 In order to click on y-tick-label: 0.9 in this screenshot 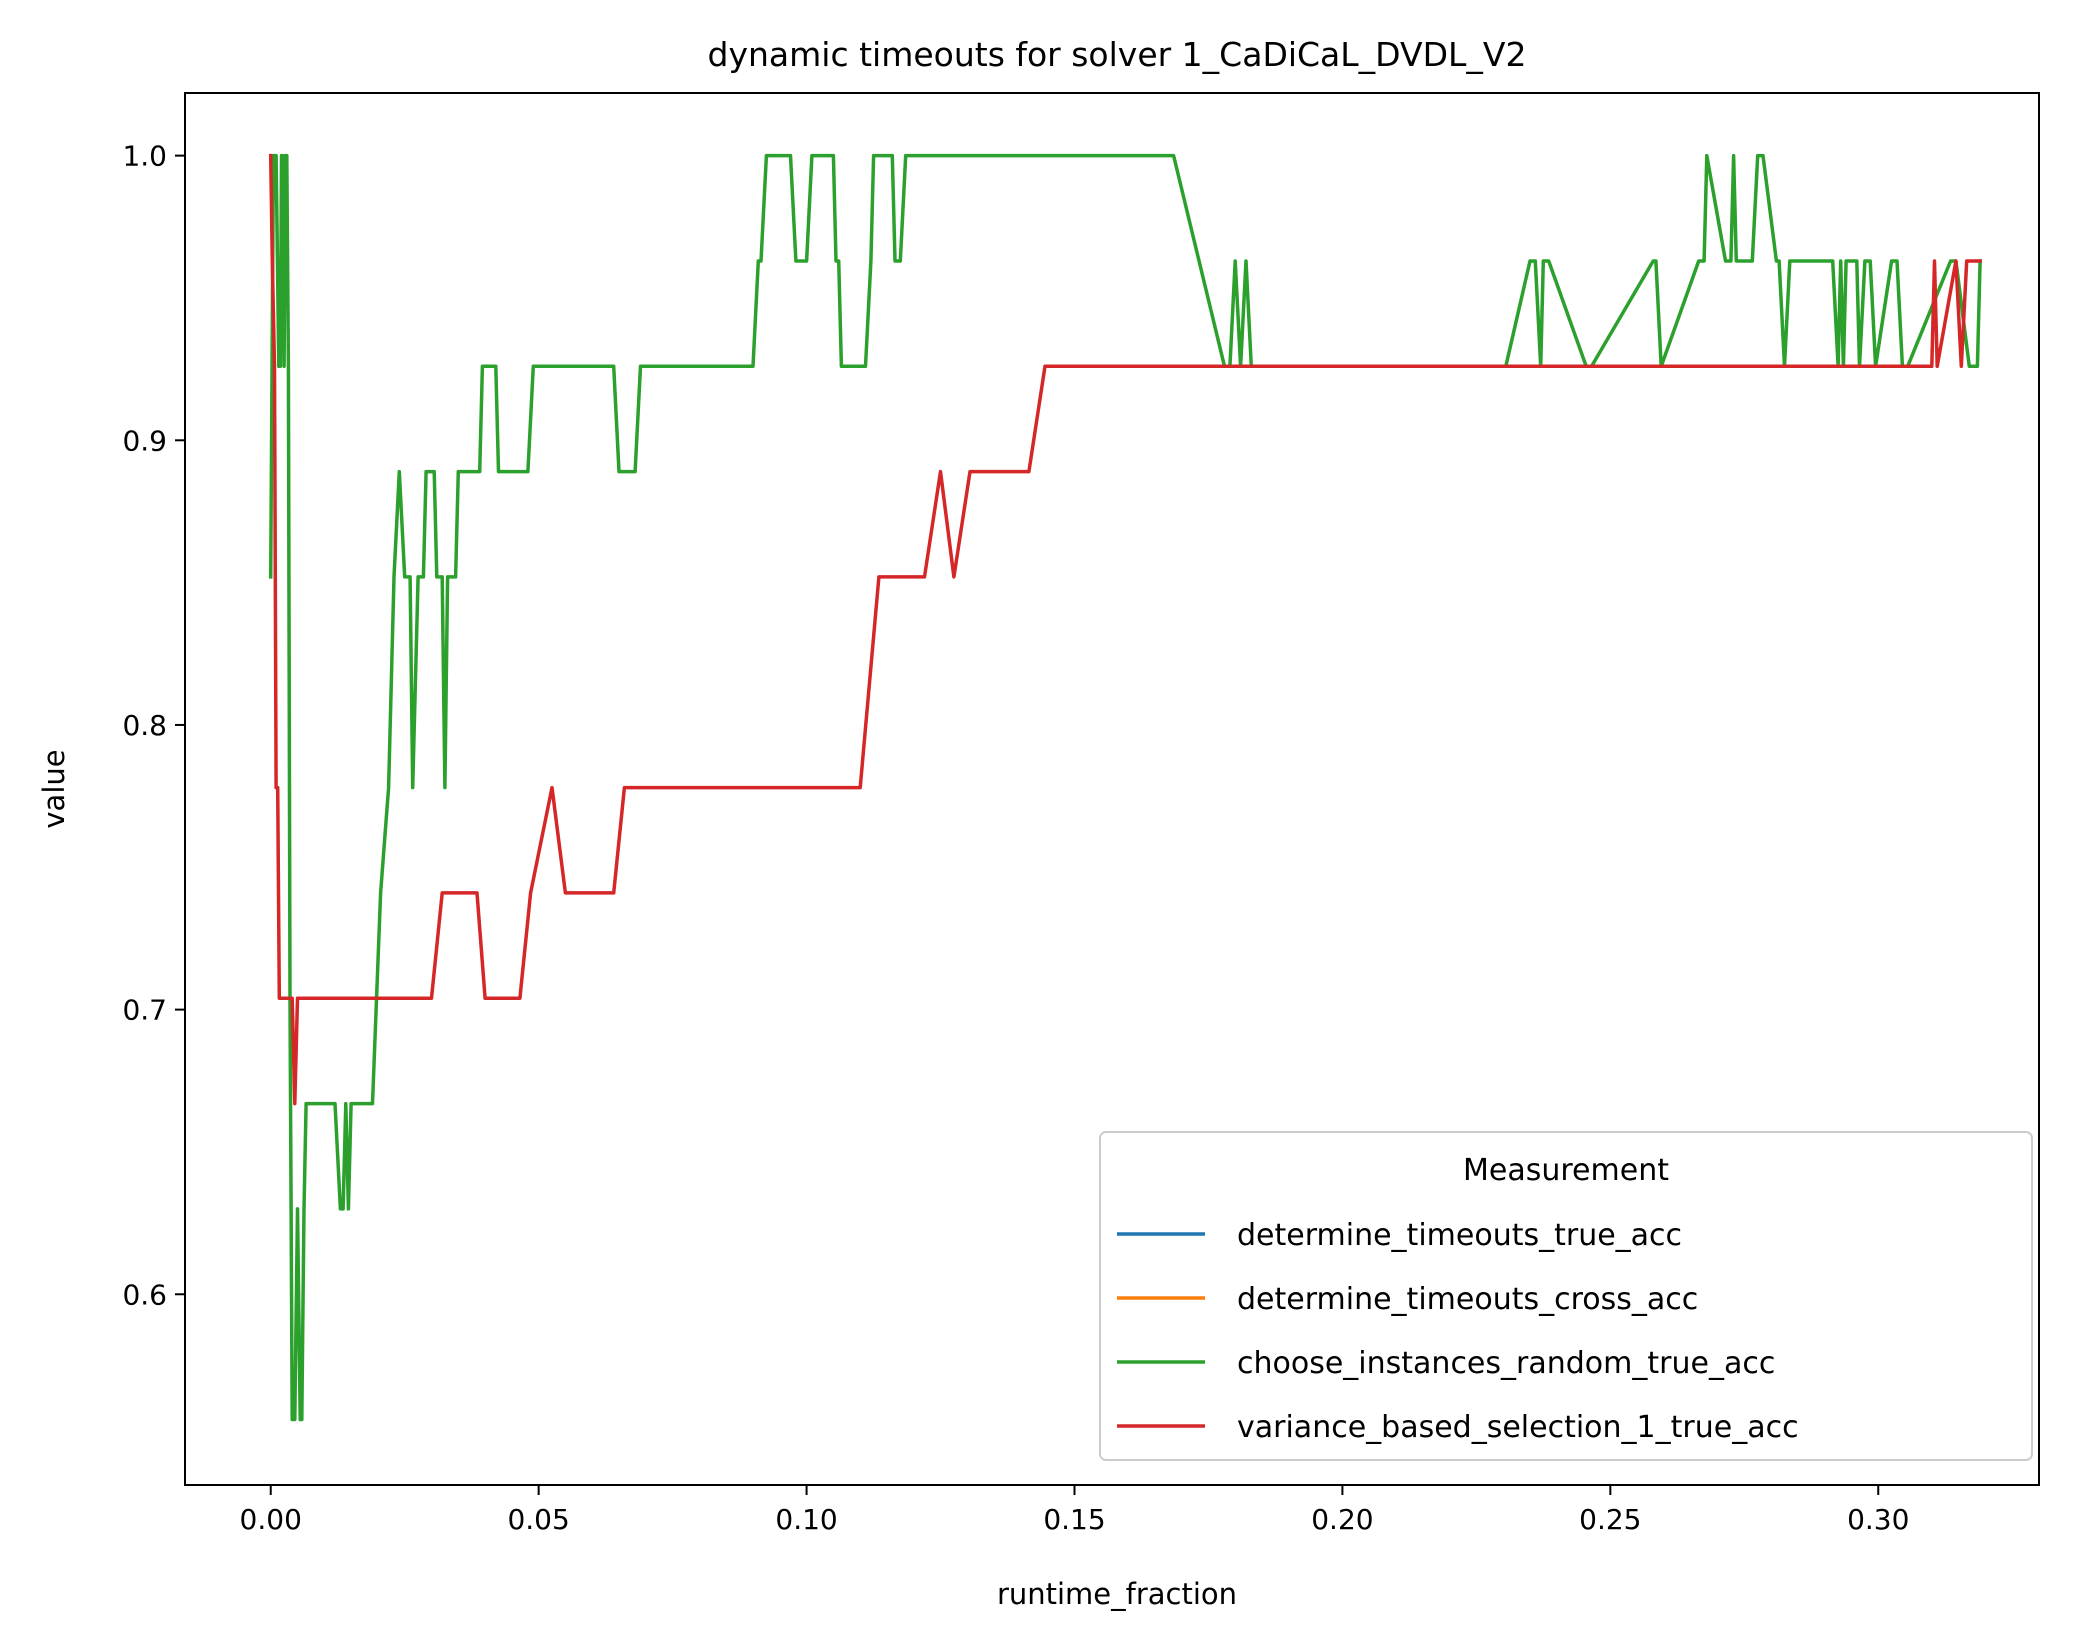, I will do `click(144, 440)`.